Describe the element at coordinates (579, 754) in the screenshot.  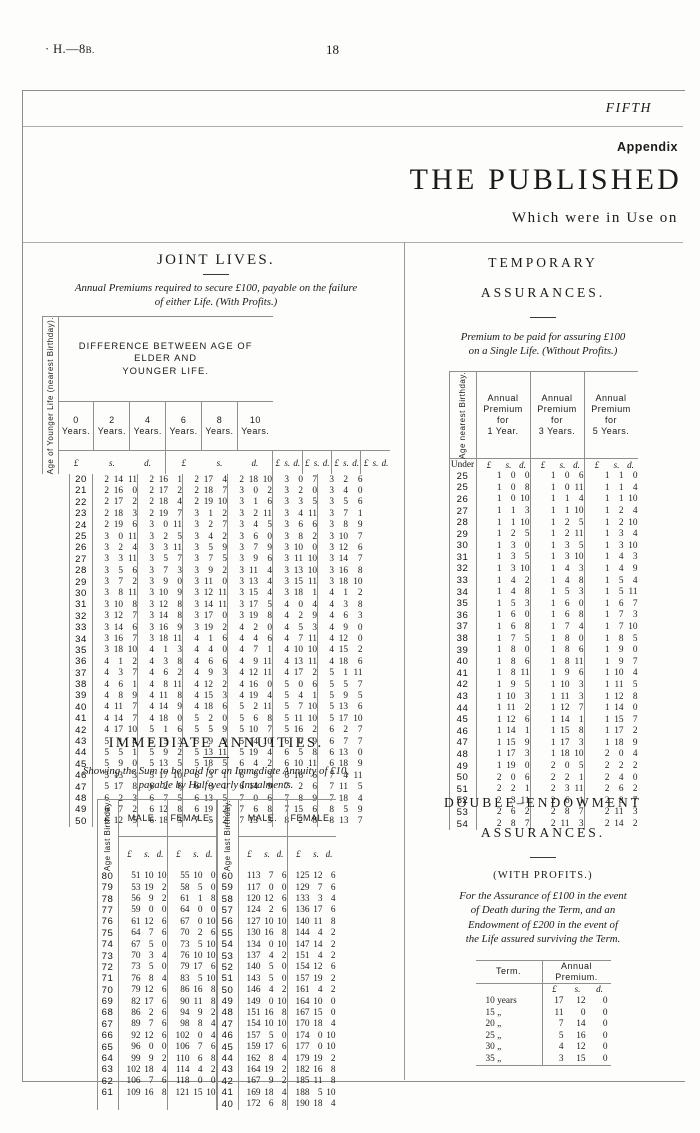
I see `temporary-assurances-value-cell: 10` at that location.